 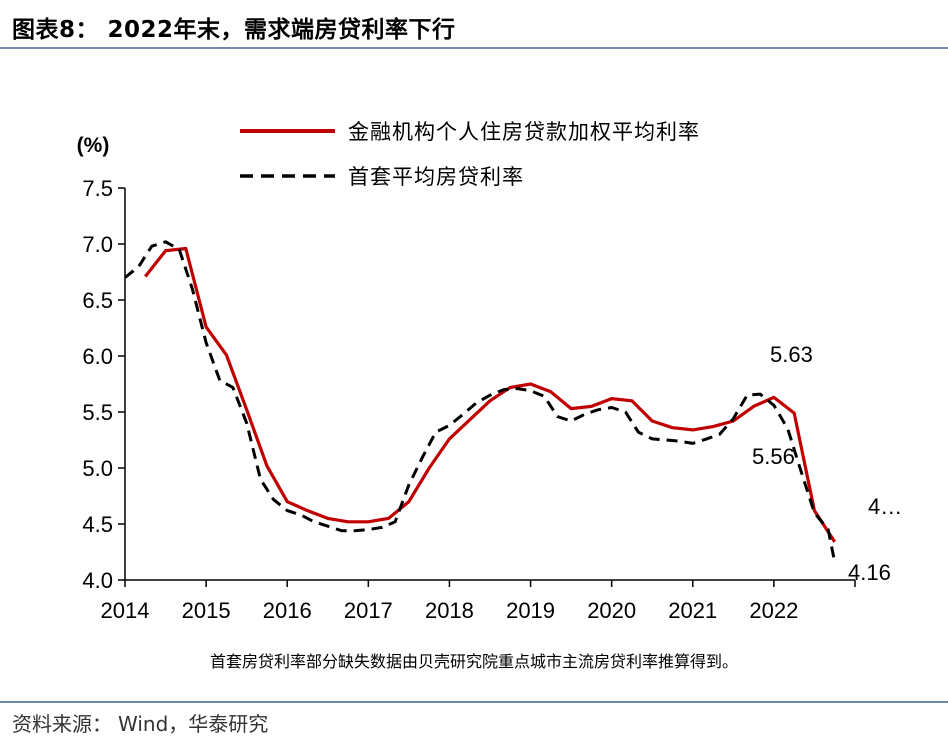 I want to click on chart-footnote: 首套房贷利率部分缺失数据由贝壳研究院重点城市主流房贷利率推算得到。, so click(x=473, y=661).